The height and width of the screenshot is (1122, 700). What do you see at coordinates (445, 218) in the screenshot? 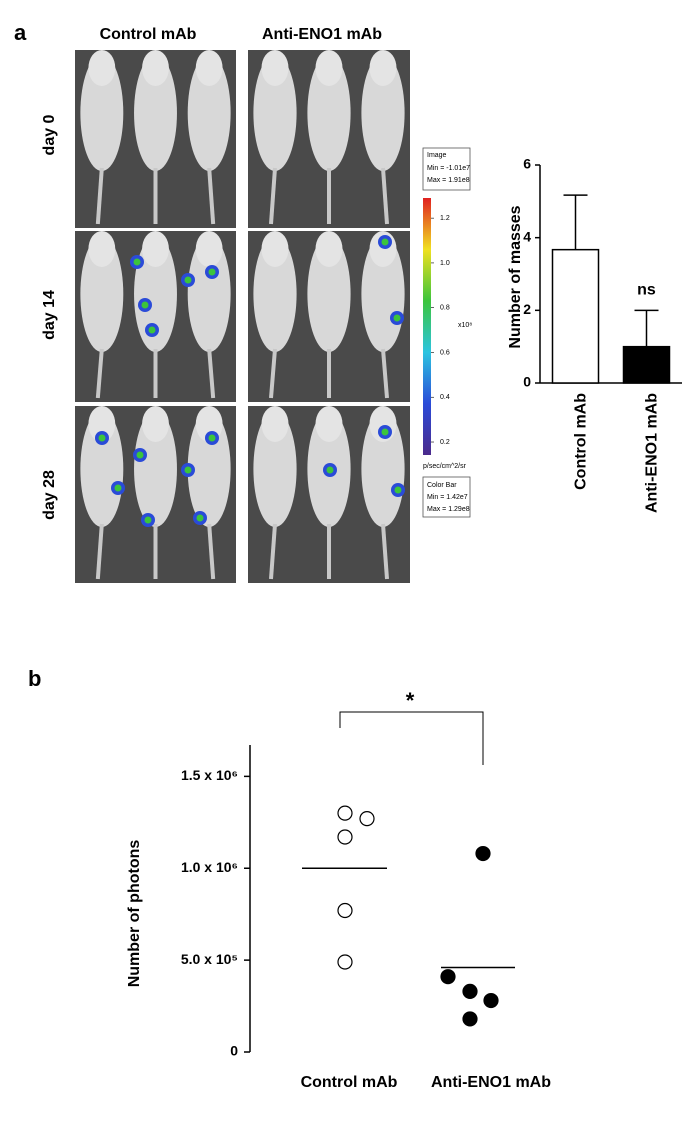
I see `colorbar-tick-label: 1.2` at bounding box center [445, 218].